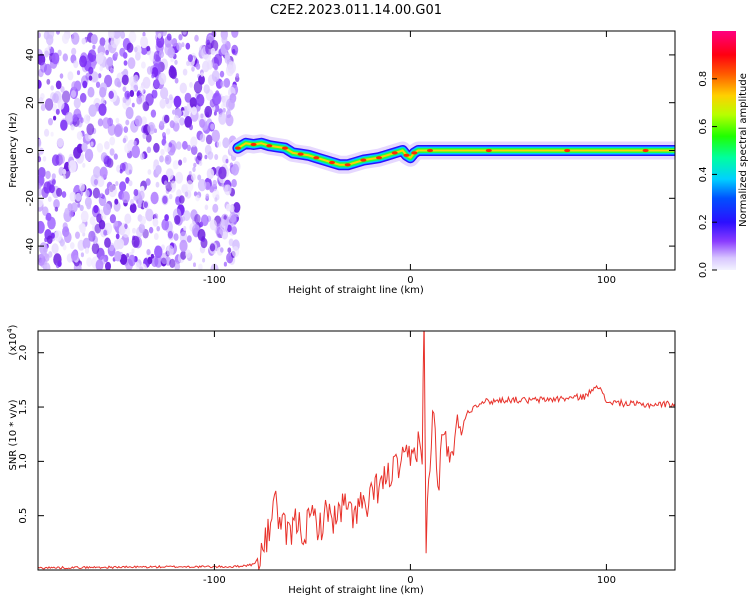 The height and width of the screenshot is (600, 750). Describe the element at coordinates (743, 150) in the screenshot. I see `colorbar-label: Normalized spectral amplitude` at that location.